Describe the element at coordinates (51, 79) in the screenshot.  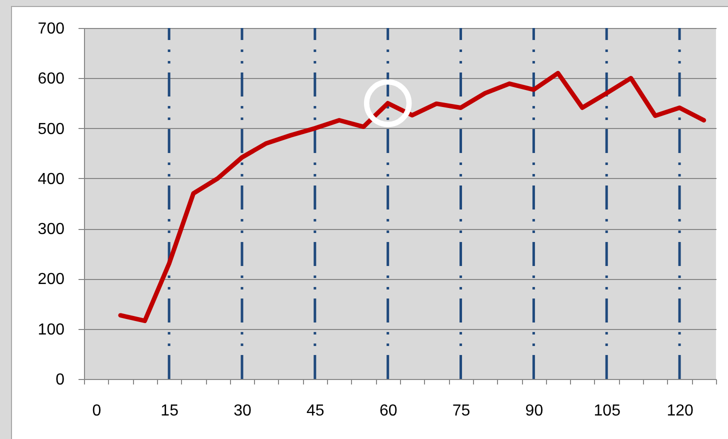
I see `y-tick-label: 600` at that location.